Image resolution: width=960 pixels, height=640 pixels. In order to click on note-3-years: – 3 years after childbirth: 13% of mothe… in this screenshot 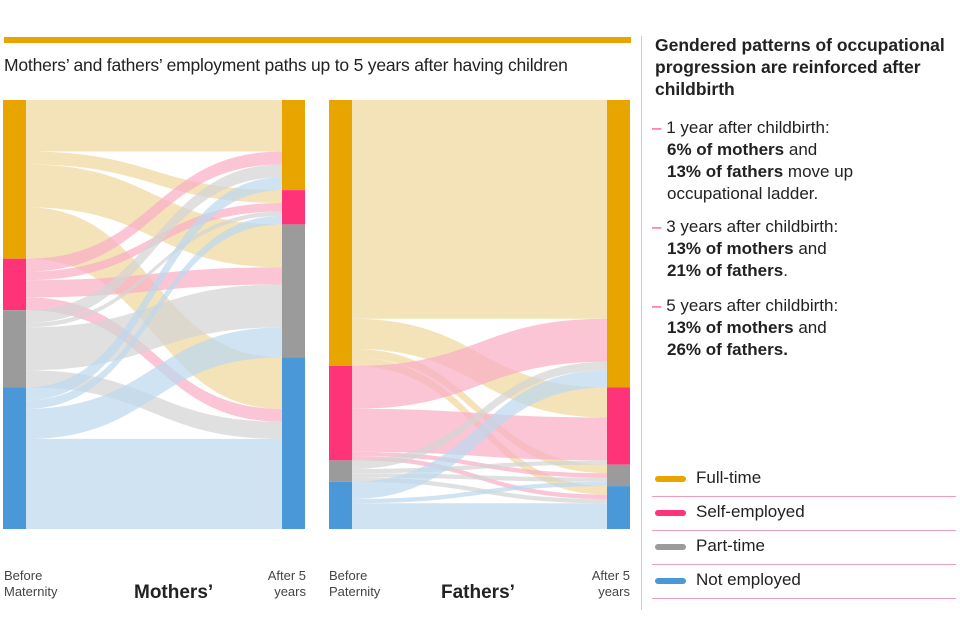, I will do `click(802, 249)`.